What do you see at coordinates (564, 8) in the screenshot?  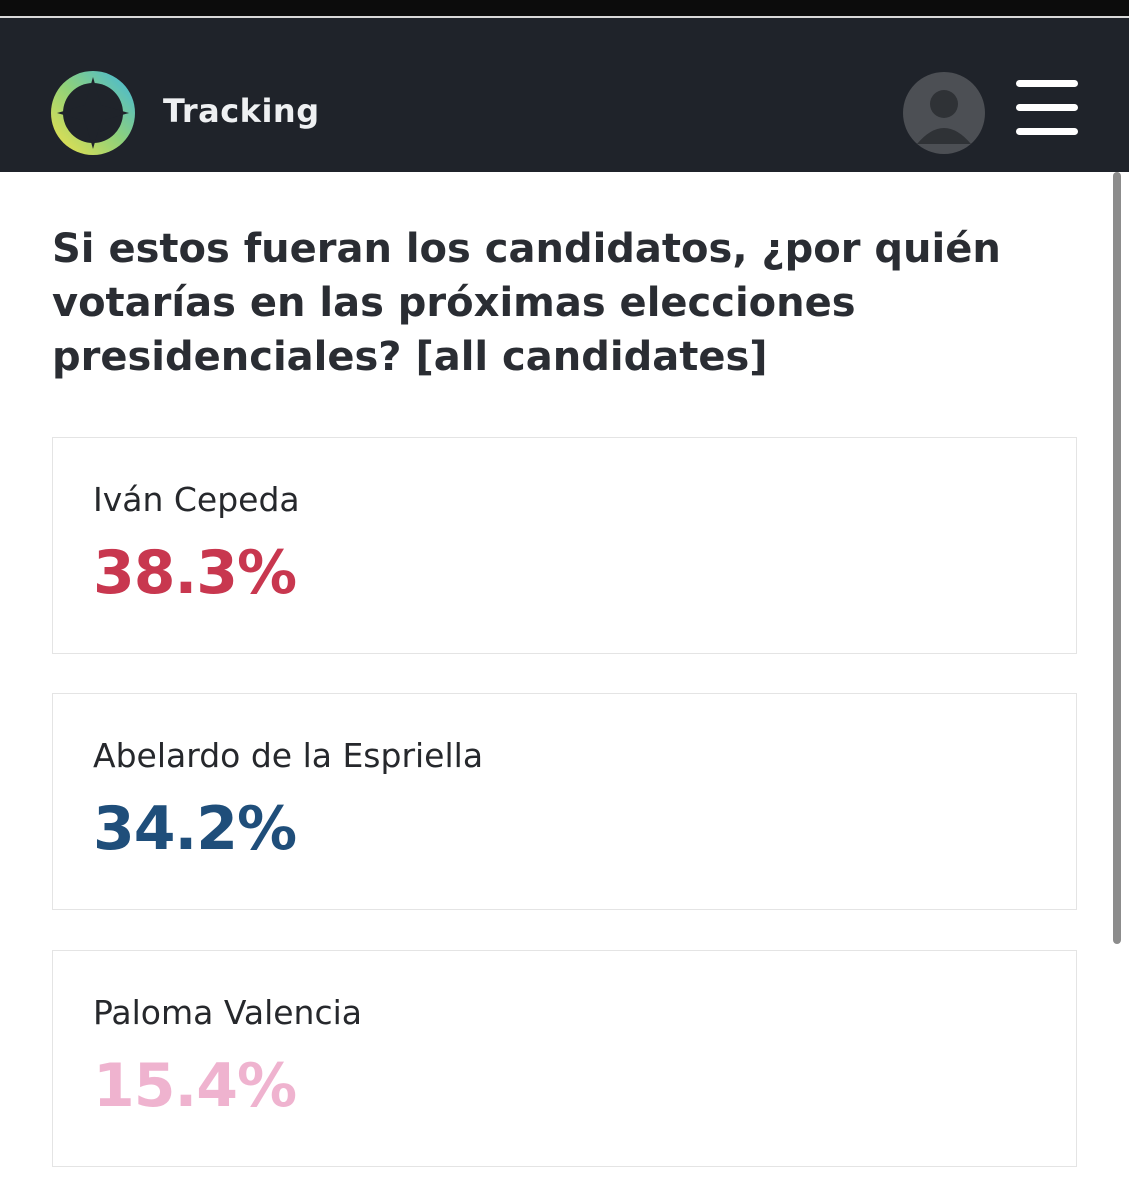 I see `status-bar` at bounding box center [564, 8].